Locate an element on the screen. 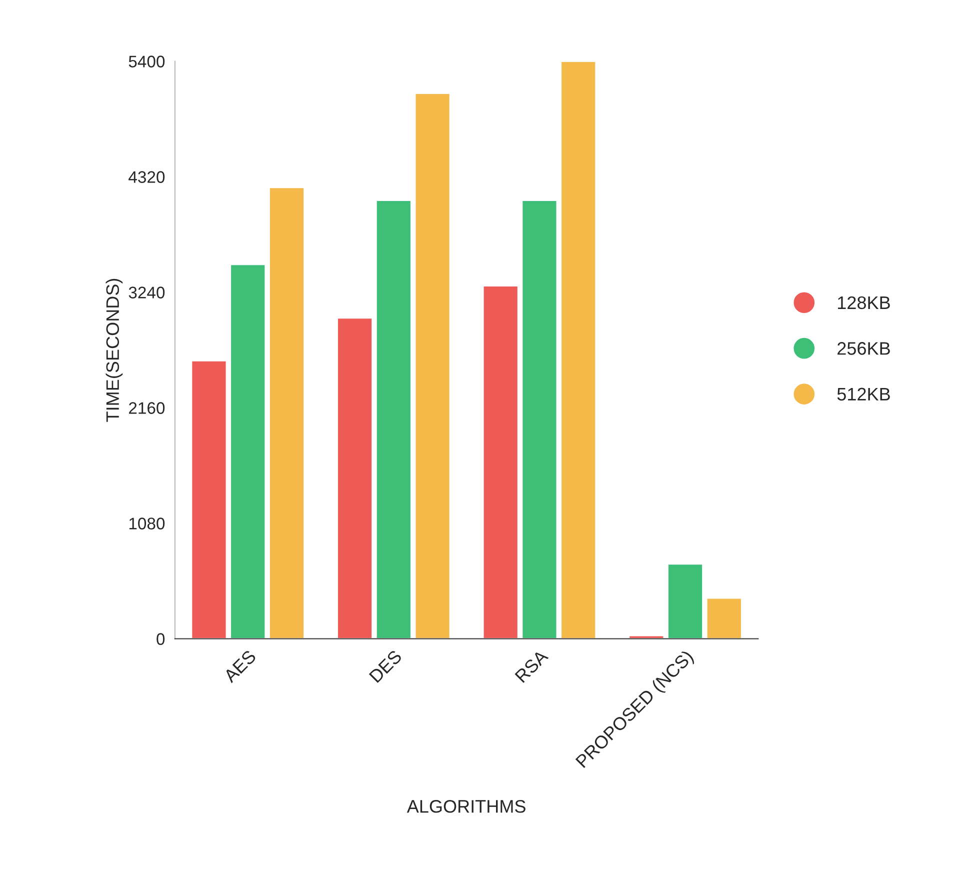  y-axis-title: TIME(SECONDS) is located at coordinates (114, 350).